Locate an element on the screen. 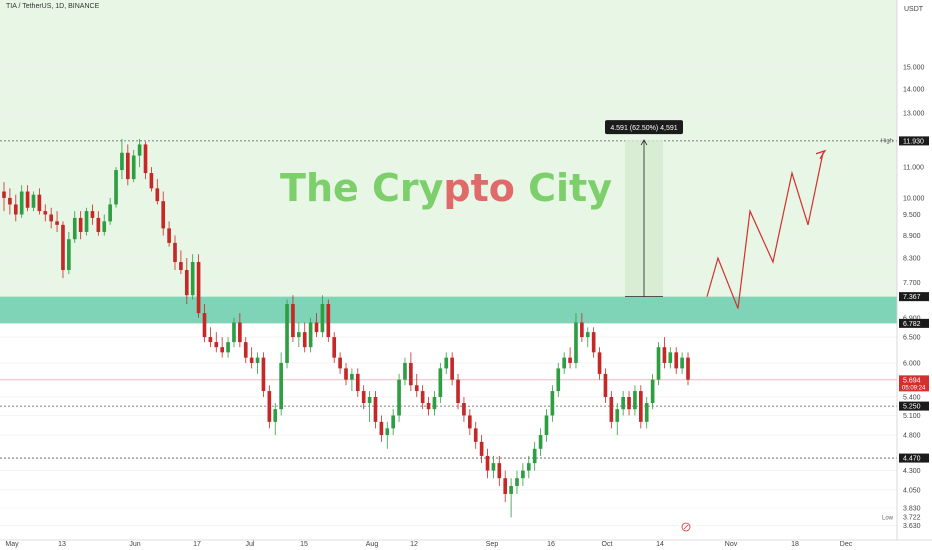  price-tick-label: 3.830 is located at coordinates (912, 508).